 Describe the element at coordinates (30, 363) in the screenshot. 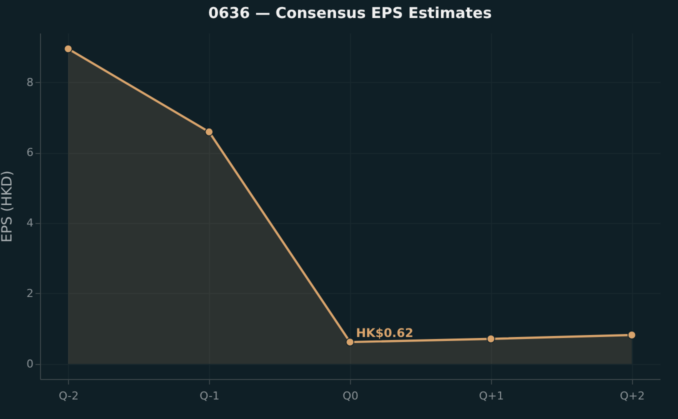

I see `y-tick-label: 0` at that location.